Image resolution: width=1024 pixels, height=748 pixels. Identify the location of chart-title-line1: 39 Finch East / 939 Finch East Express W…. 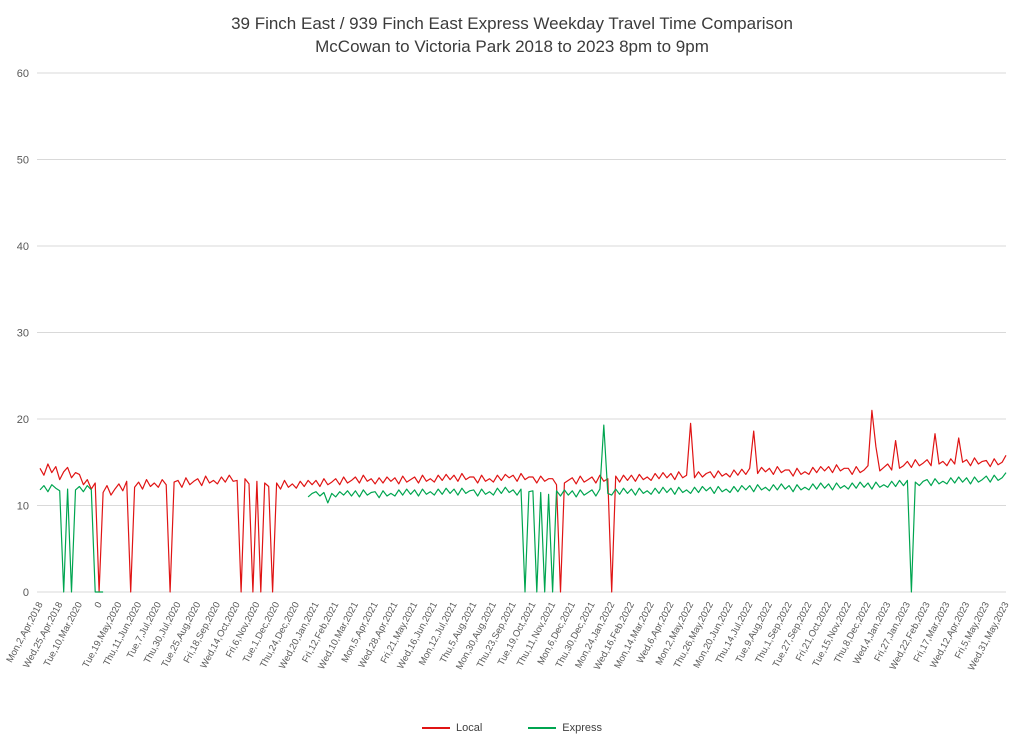
(512, 23).